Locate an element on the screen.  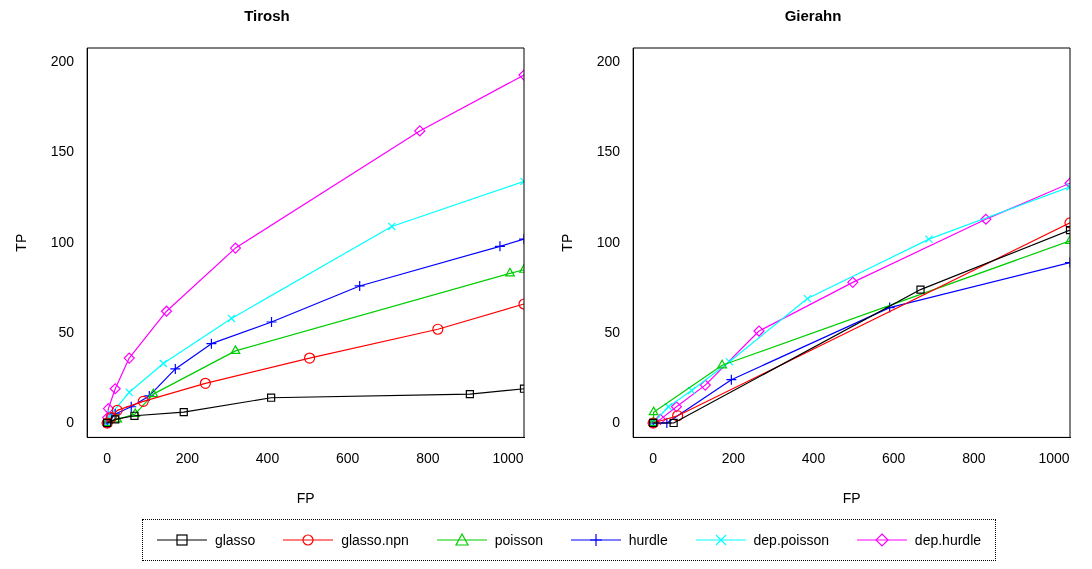
legend-label: dep.hurdle is located at coordinates (948, 540).